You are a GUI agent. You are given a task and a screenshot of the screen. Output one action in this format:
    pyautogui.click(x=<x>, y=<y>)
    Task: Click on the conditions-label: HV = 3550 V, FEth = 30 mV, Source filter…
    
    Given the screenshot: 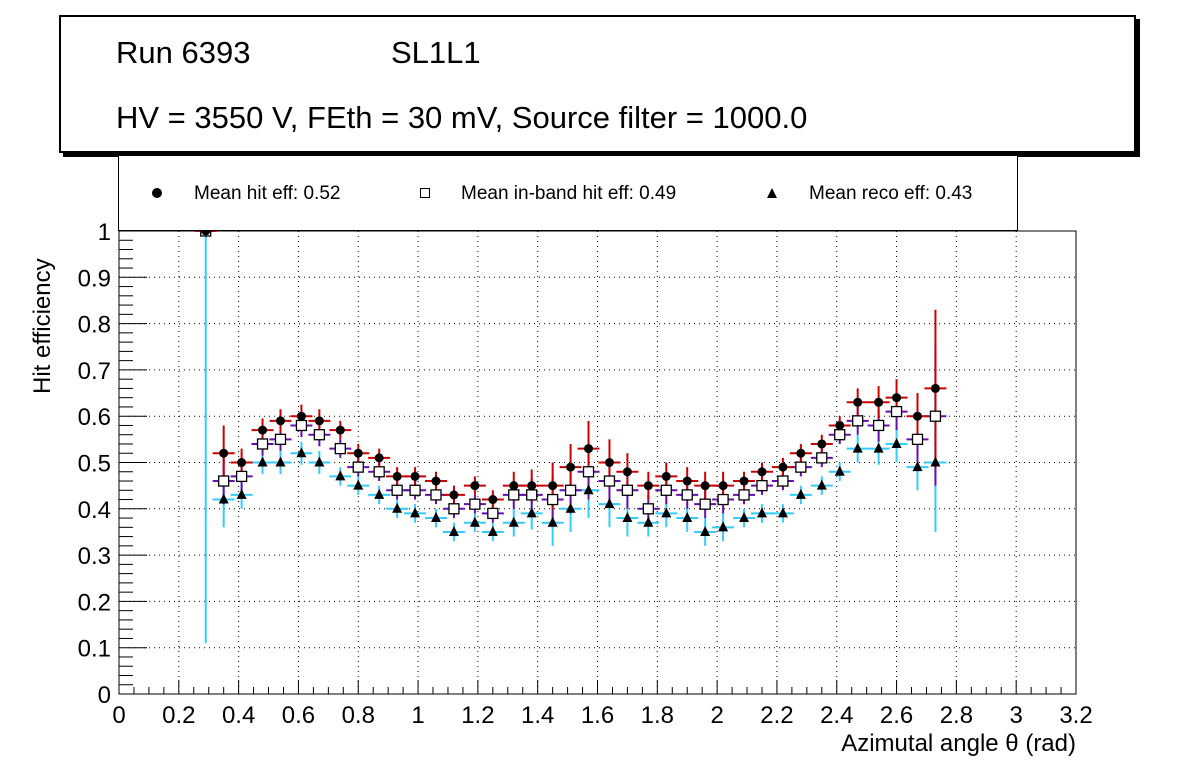 What is the action you would take?
    pyautogui.click(x=462, y=117)
    